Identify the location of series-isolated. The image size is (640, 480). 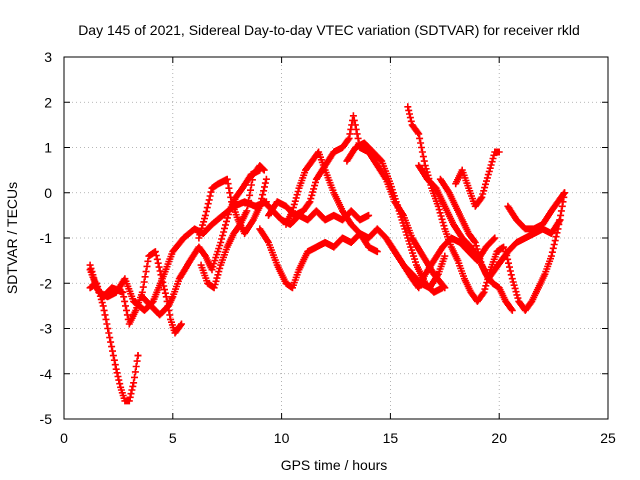
(138, 356).